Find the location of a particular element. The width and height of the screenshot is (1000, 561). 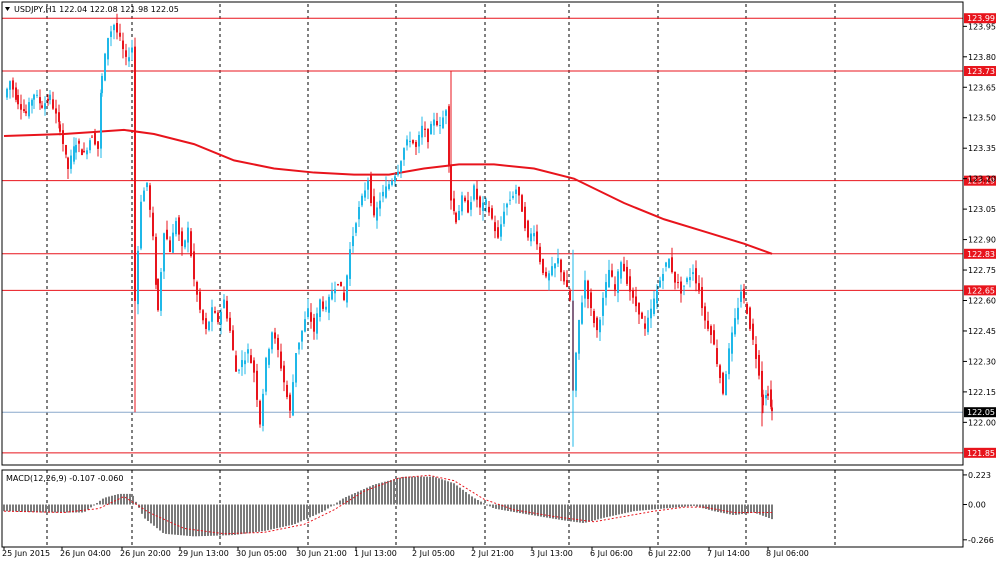

level-price-label: 123.99 is located at coordinates (981, 18).